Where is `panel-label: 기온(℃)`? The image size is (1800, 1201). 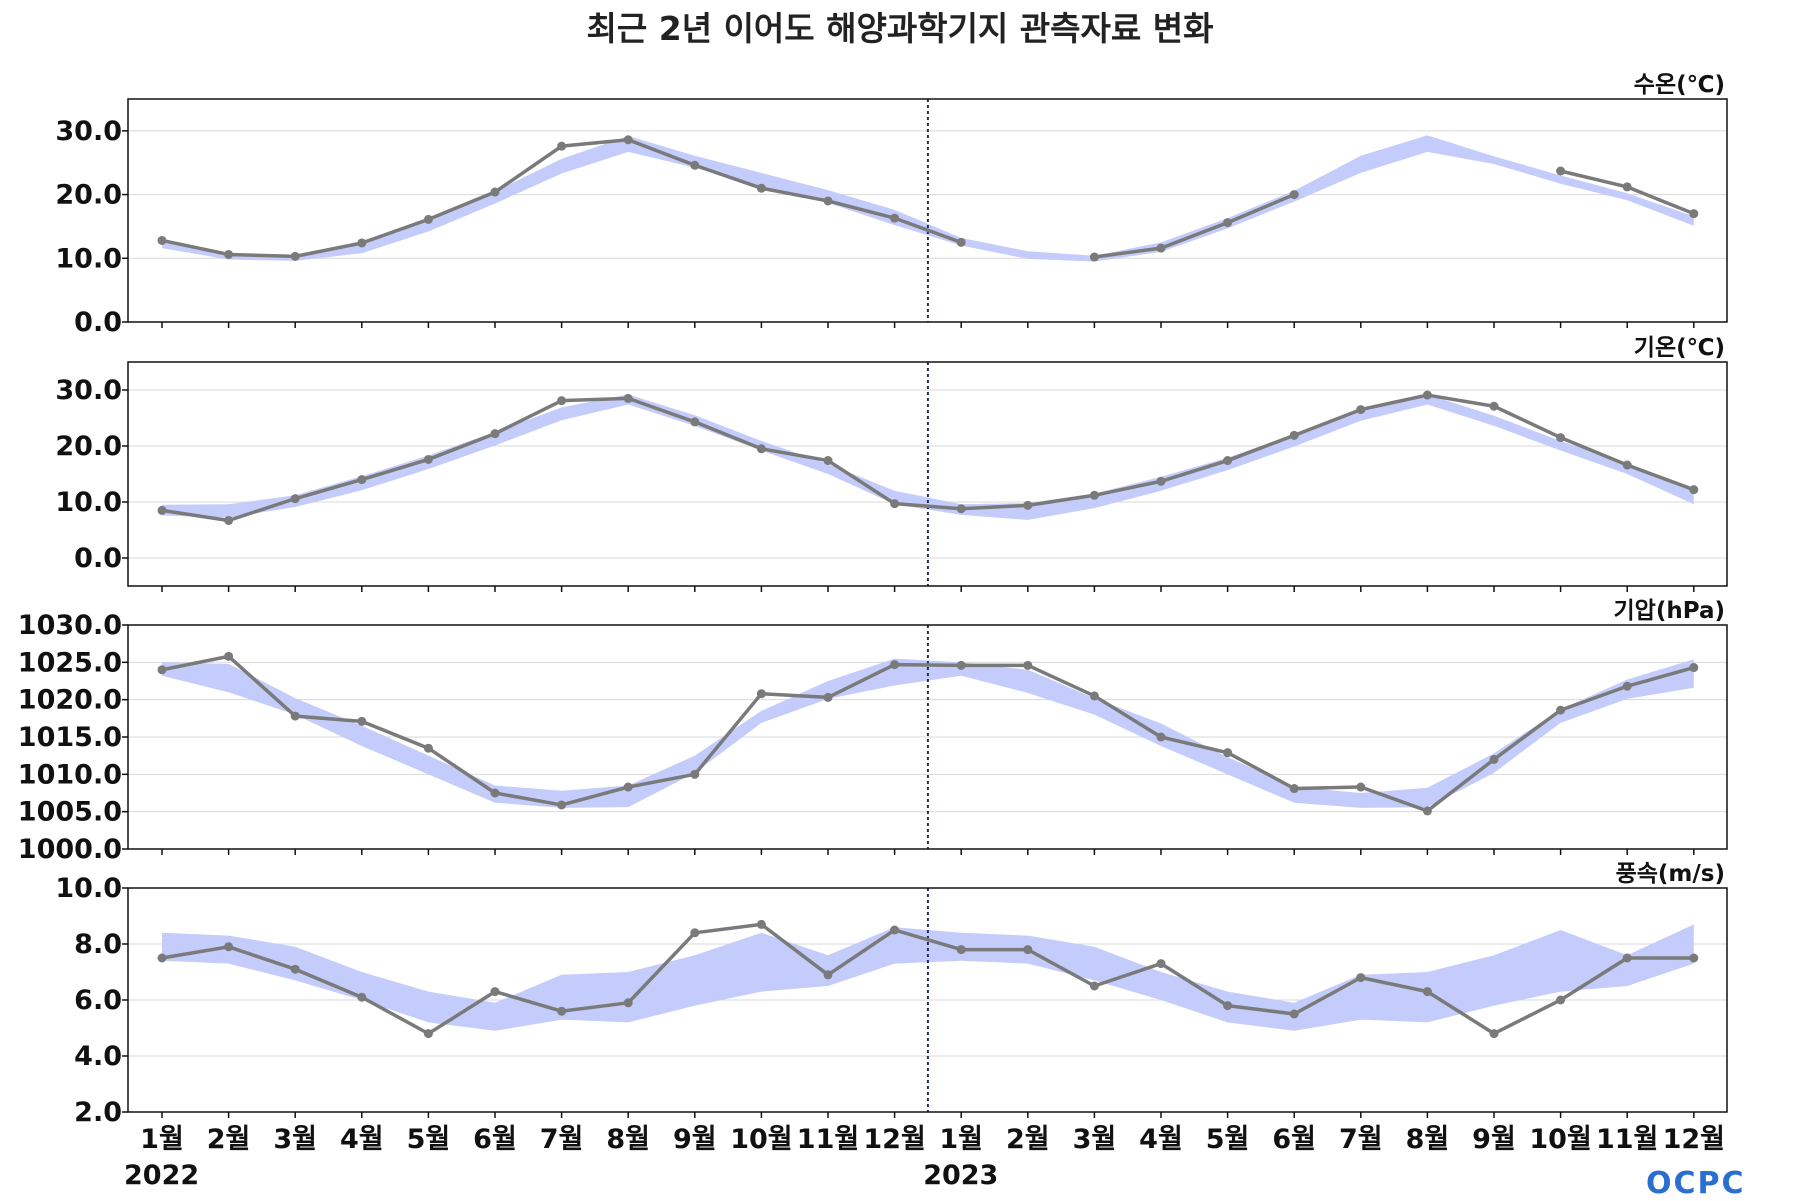 panel-label: 기온(℃) is located at coordinates (1679, 348).